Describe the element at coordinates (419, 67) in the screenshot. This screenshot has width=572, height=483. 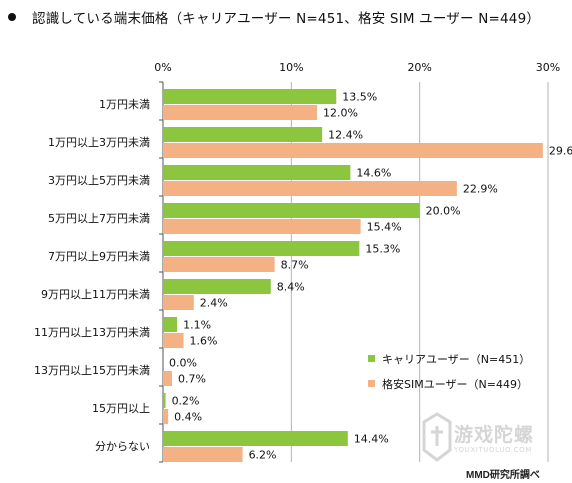
I see `x-tick-label: 20%` at that location.